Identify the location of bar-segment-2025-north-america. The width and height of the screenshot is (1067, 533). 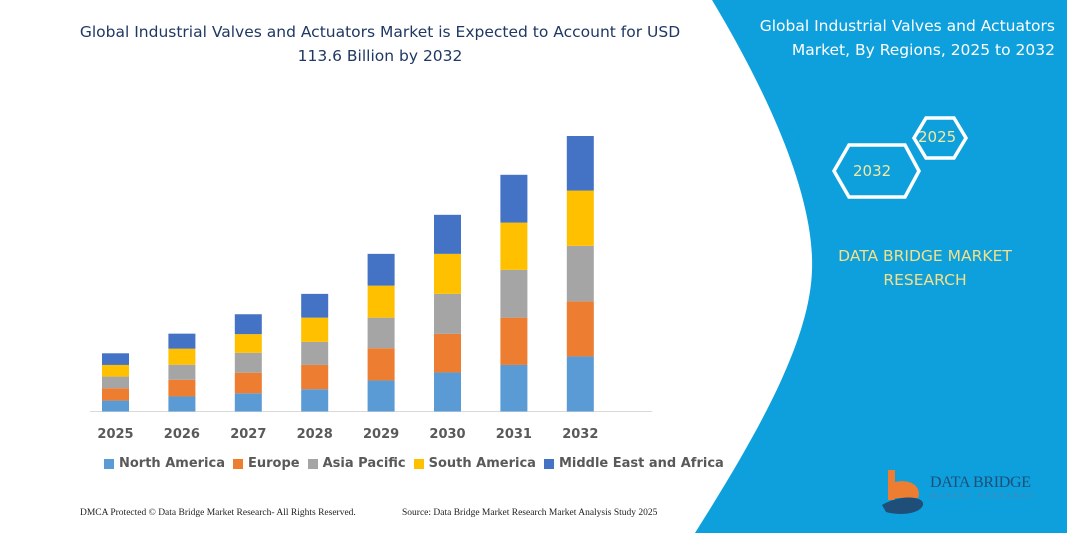
(115, 406).